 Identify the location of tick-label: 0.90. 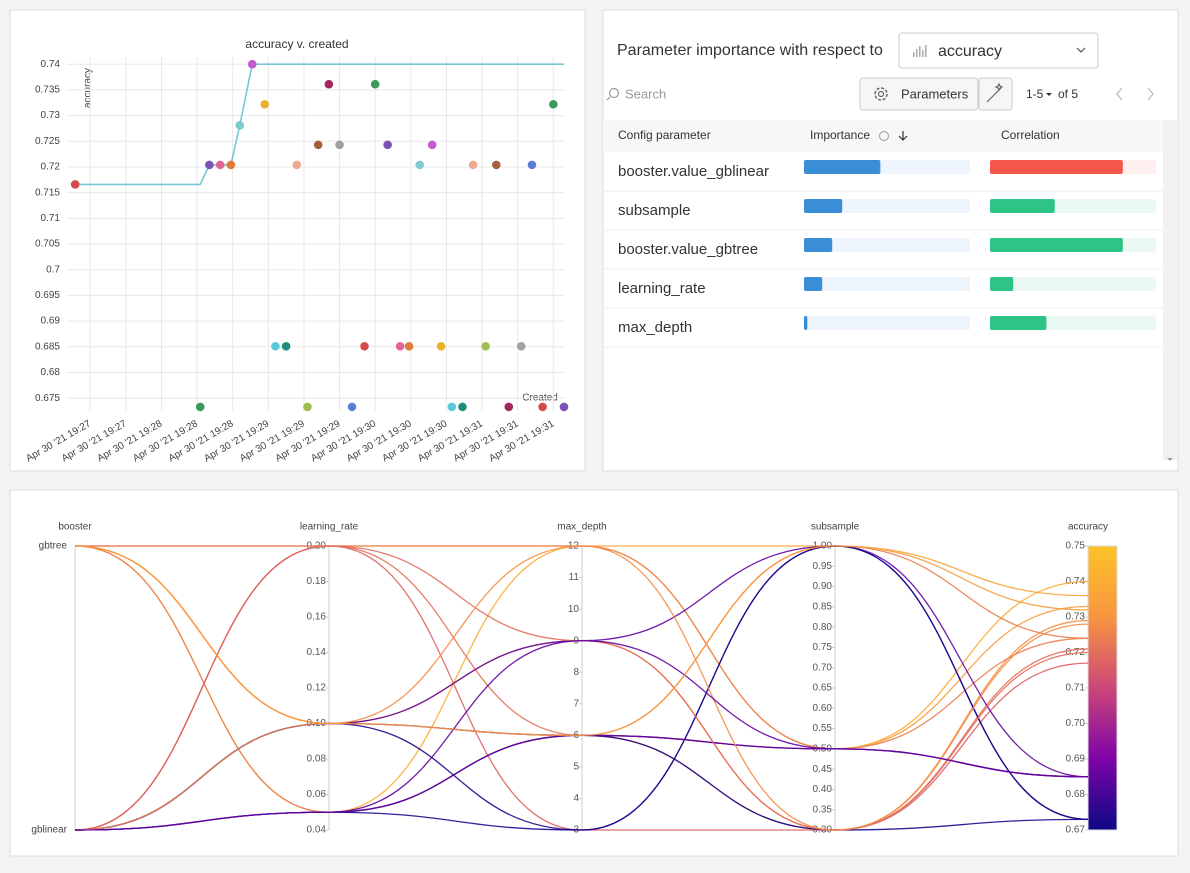
(823, 586).